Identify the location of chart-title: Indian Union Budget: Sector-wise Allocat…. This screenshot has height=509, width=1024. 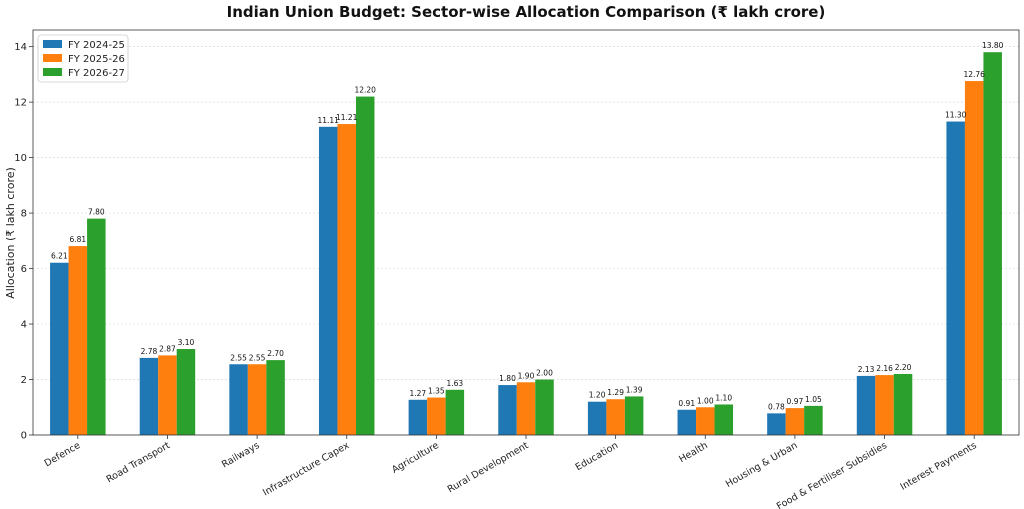
(526, 12).